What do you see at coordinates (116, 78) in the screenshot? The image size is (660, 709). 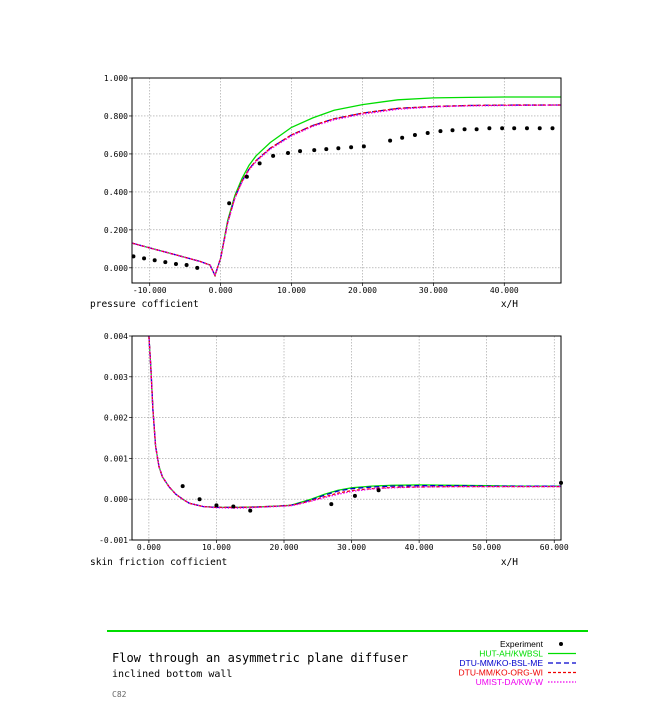 I see `y-tick-label: 1.000` at bounding box center [116, 78].